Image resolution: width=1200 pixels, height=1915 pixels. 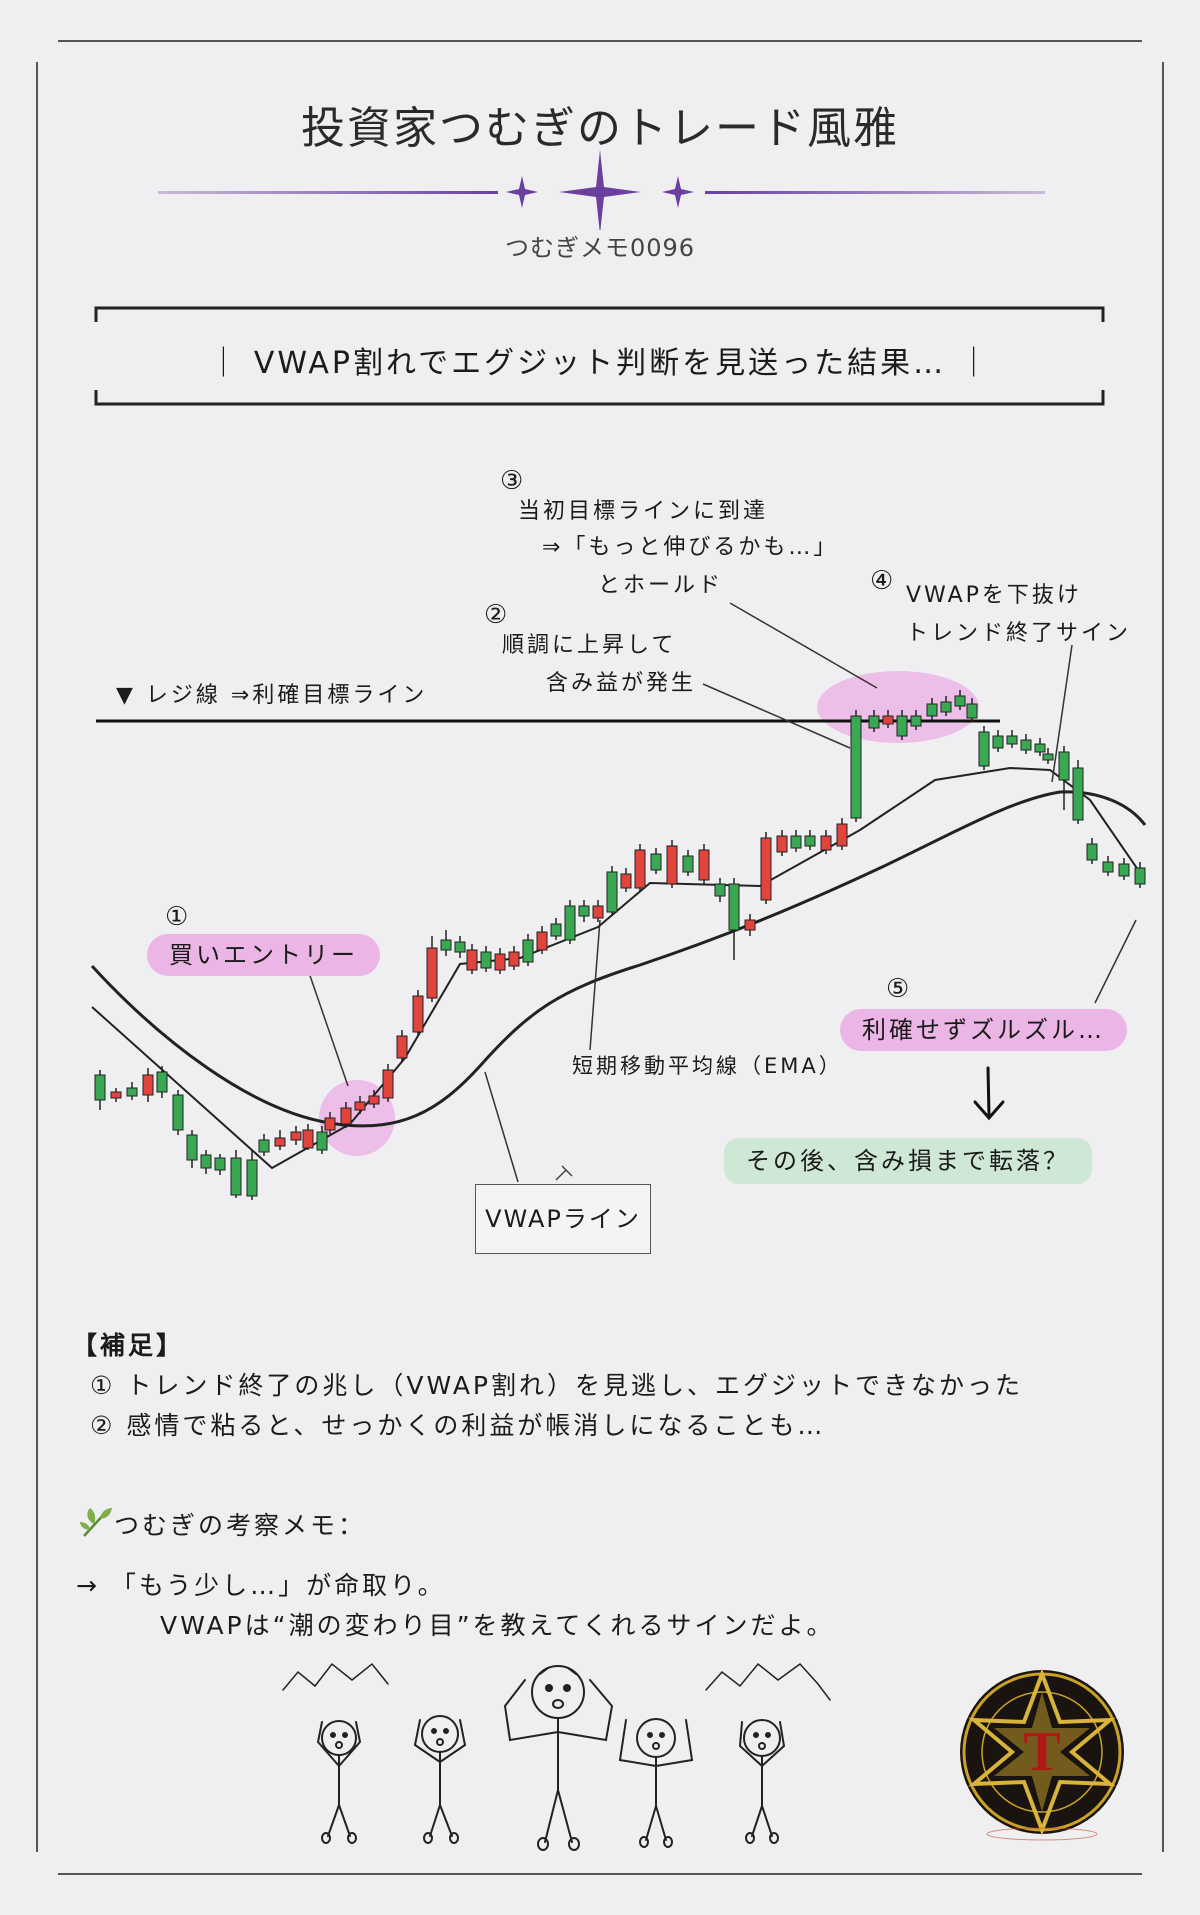 What do you see at coordinates (643, 511) in the screenshot?
I see `annotation-3-line-1: 当初目標ラインに到達` at bounding box center [643, 511].